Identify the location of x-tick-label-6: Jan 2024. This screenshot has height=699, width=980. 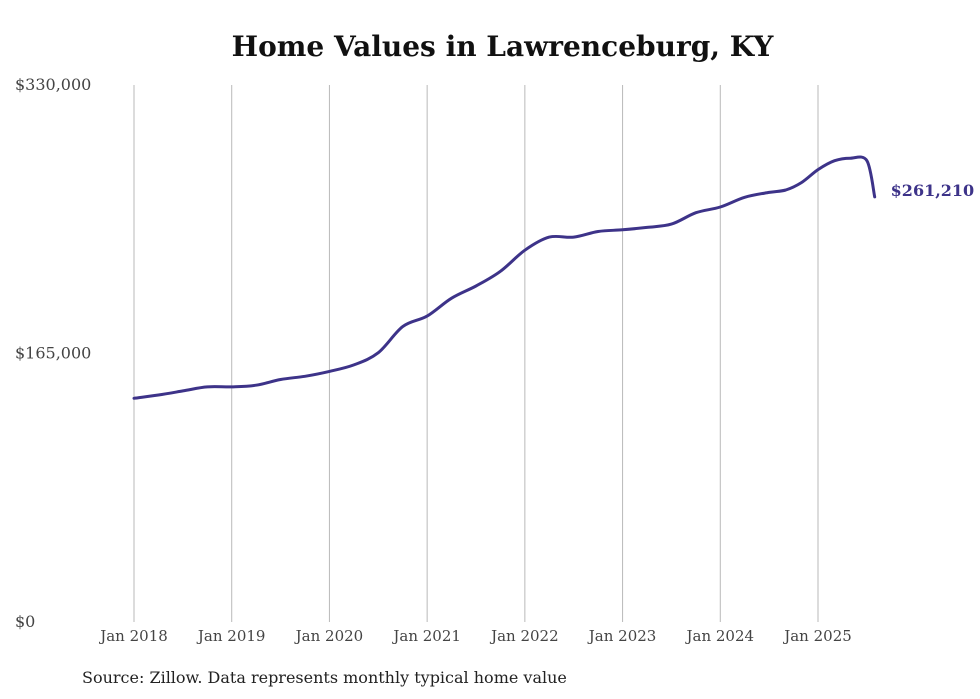
(720, 636).